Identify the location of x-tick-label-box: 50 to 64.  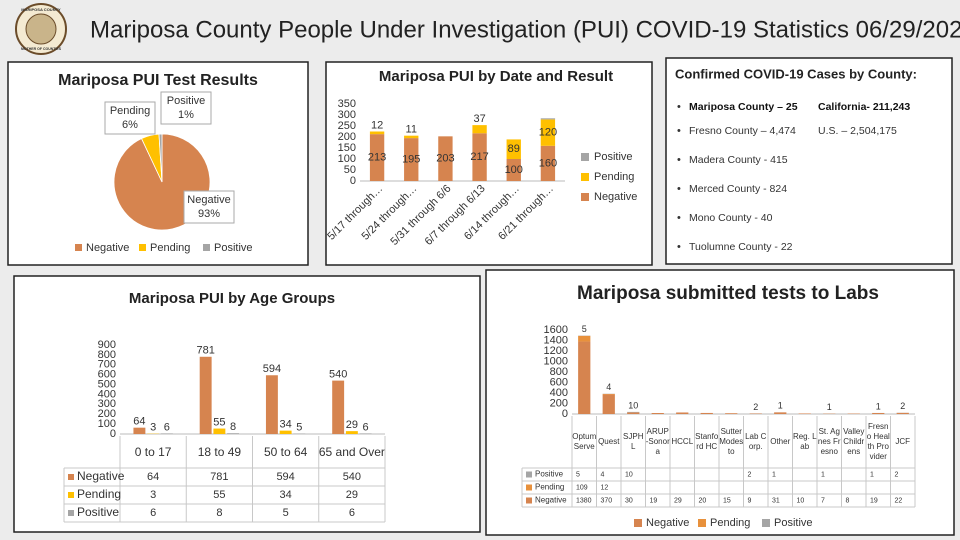
(285, 452).